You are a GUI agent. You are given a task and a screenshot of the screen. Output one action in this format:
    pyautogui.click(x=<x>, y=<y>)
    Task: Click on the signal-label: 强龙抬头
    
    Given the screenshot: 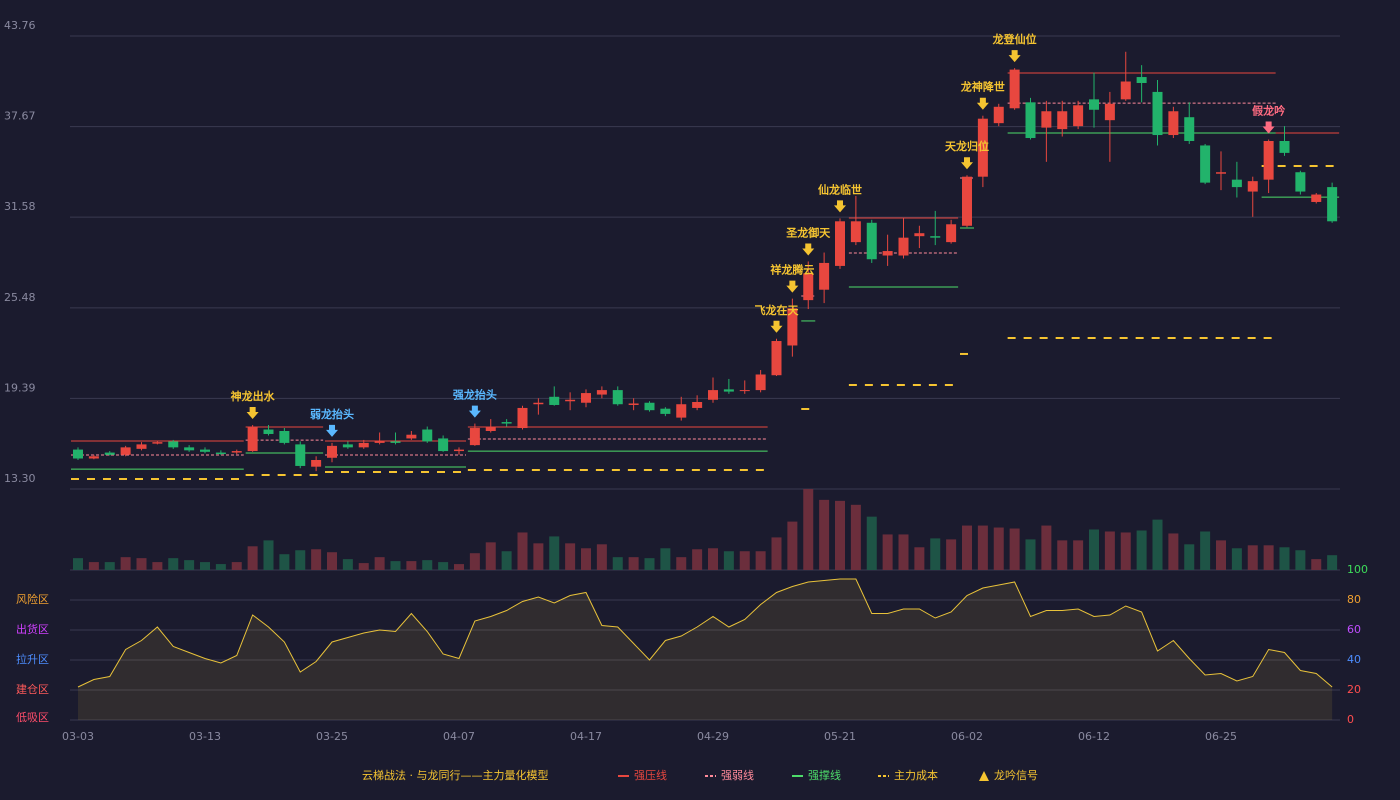 What is the action you would take?
    pyautogui.click(x=475, y=395)
    